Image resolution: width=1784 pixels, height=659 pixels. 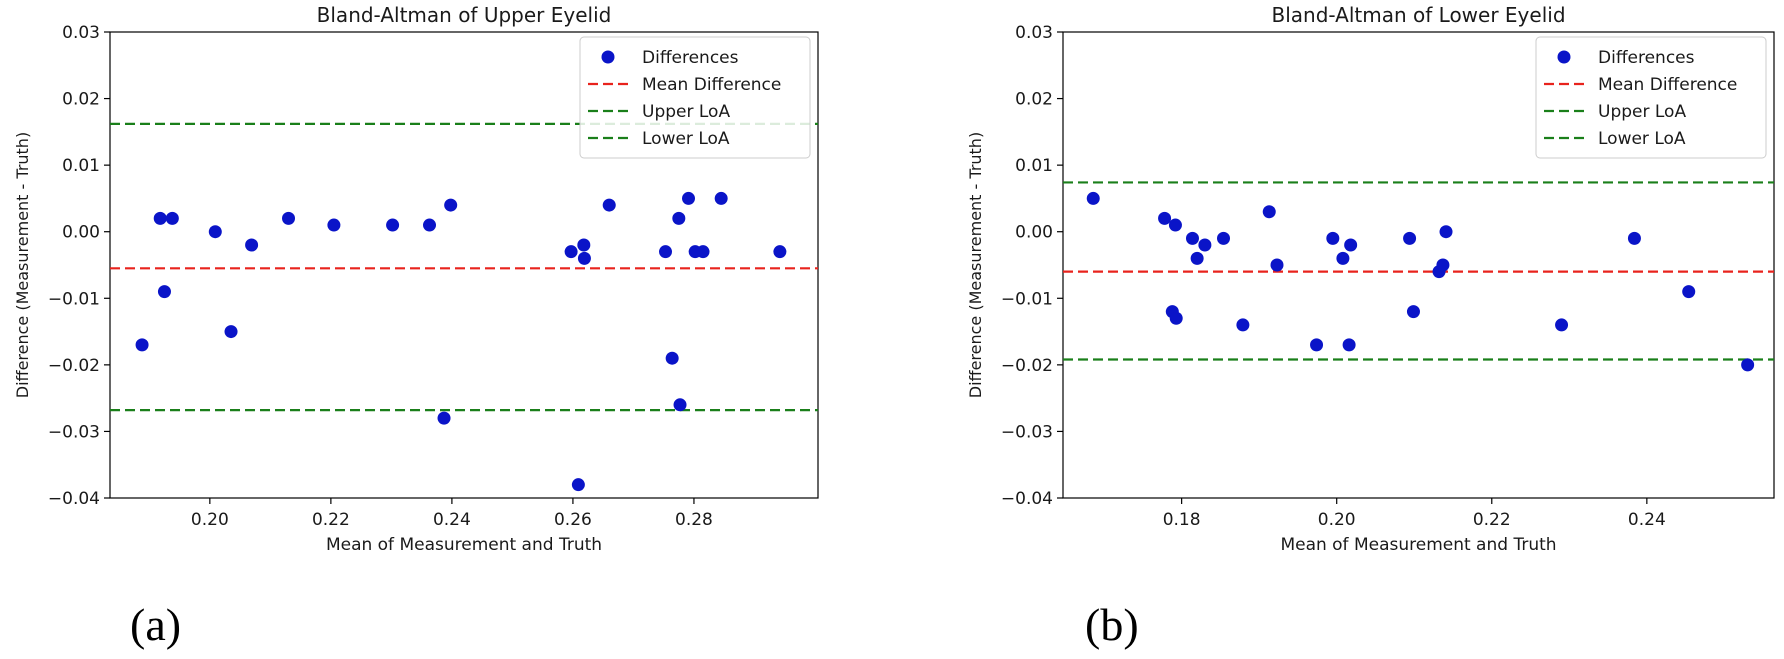 I want to click on chart-upper-legend-differences-label: Differences, so click(x=690, y=58).